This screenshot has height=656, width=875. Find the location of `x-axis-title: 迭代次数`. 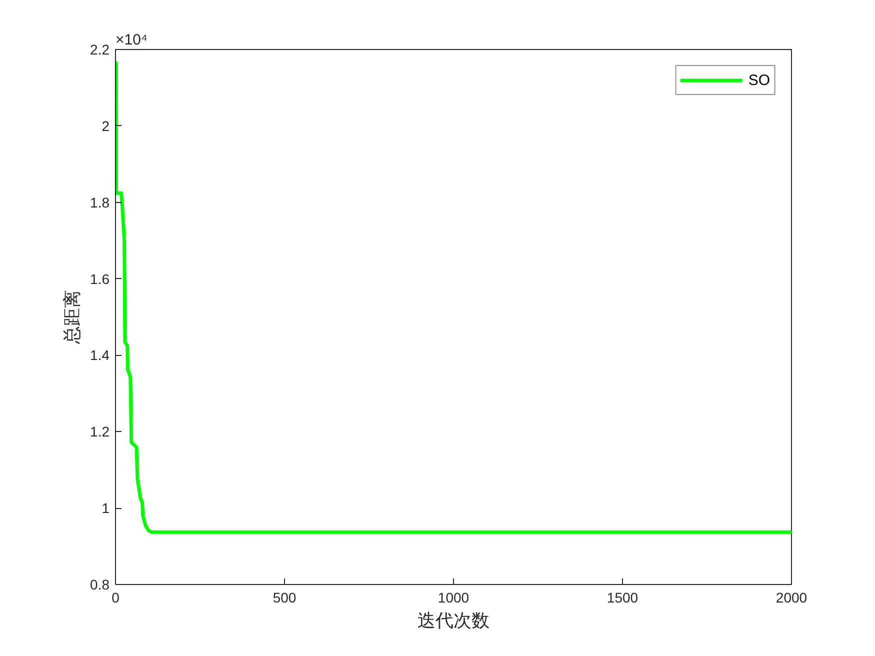

x-axis-title: 迭代次数 is located at coordinates (454, 620).